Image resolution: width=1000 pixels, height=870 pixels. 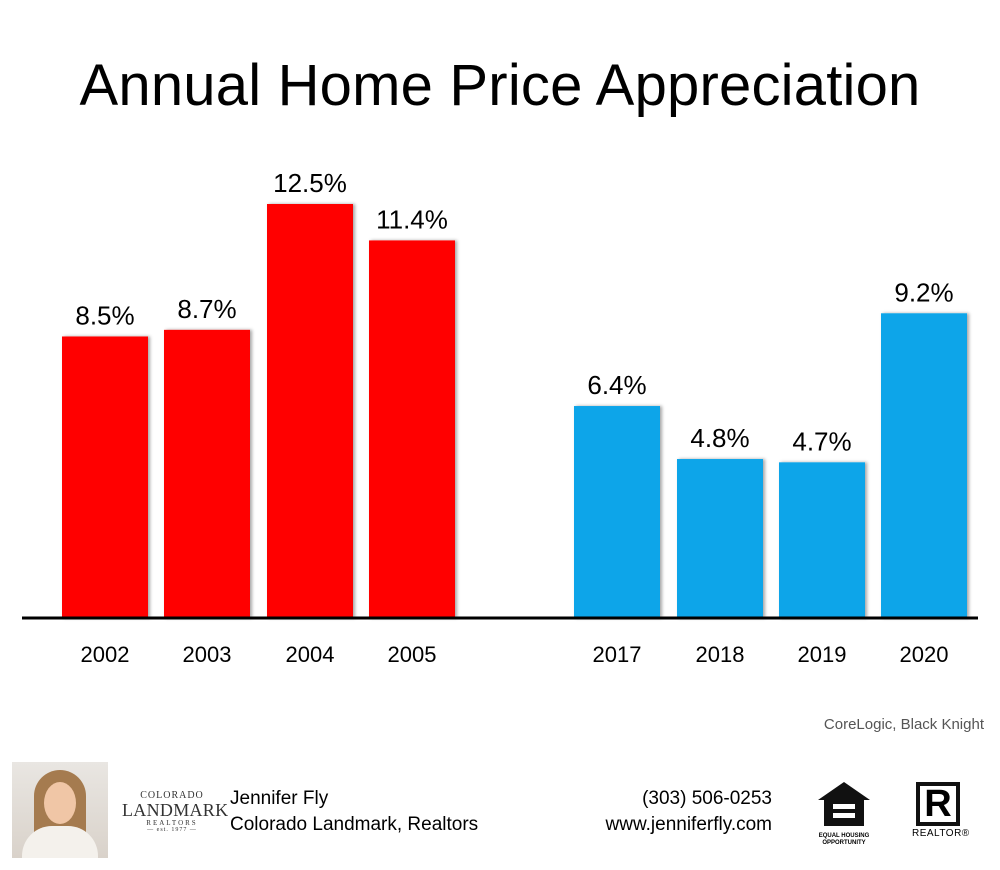 What do you see at coordinates (172, 823) in the screenshot?
I see `logo-line-3: REALTORS` at bounding box center [172, 823].